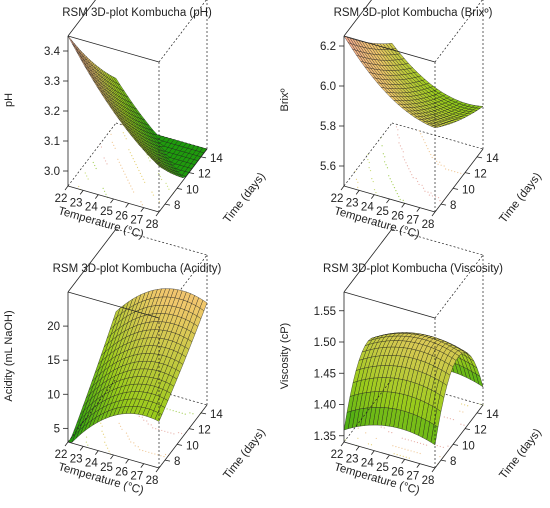 This screenshot has height=508, width=550. I want to click on z-tick-label: 6.2, so click(328, 47).